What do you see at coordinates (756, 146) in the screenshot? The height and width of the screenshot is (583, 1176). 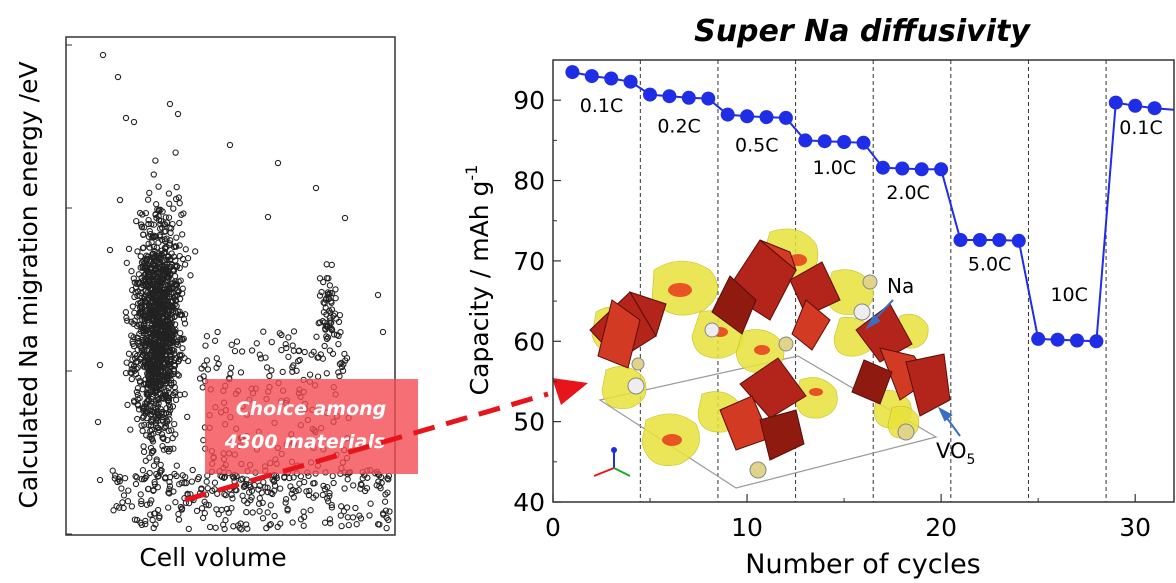 I see `rate-label: 0.5C` at bounding box center [756, 146].